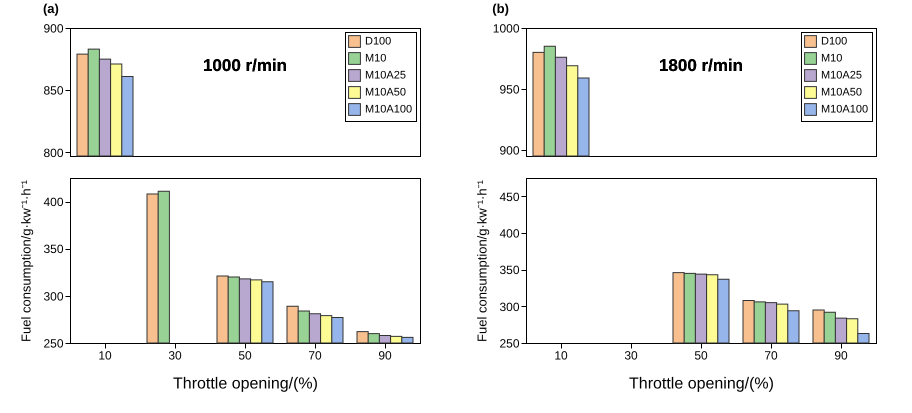  What do you see at coordinates (701, 65) in the screenshot?
I see `annotation: 1800 r/min` at bounding box center [701, 65].